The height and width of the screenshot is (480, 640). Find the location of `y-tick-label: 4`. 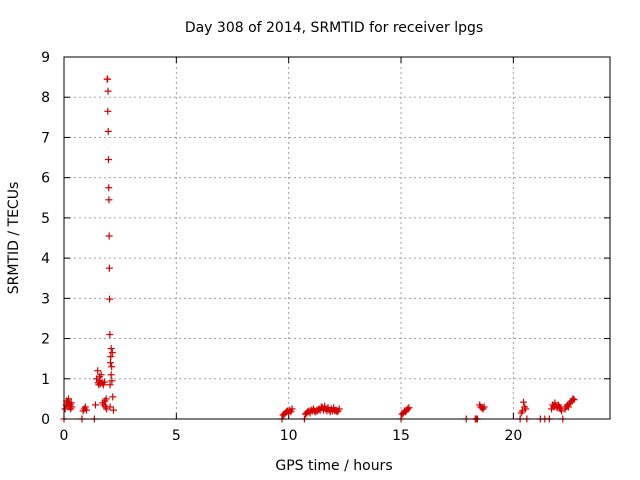

y-tick-label: 4 is located at coordinates (45, 259).